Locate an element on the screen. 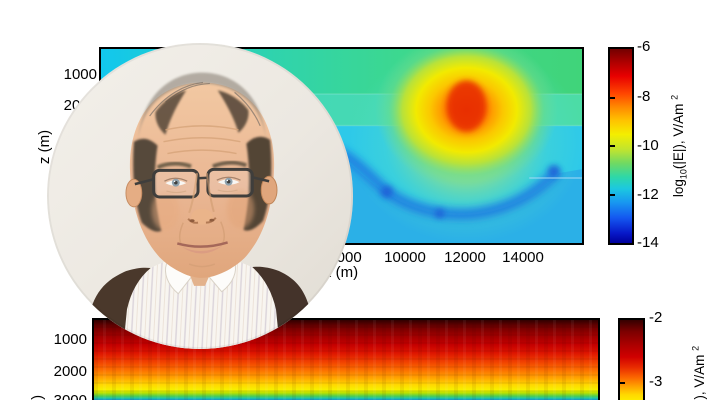 This screenshot has width=710, height=400. shirt-and-cardigan is located at coordinates (200, 303).